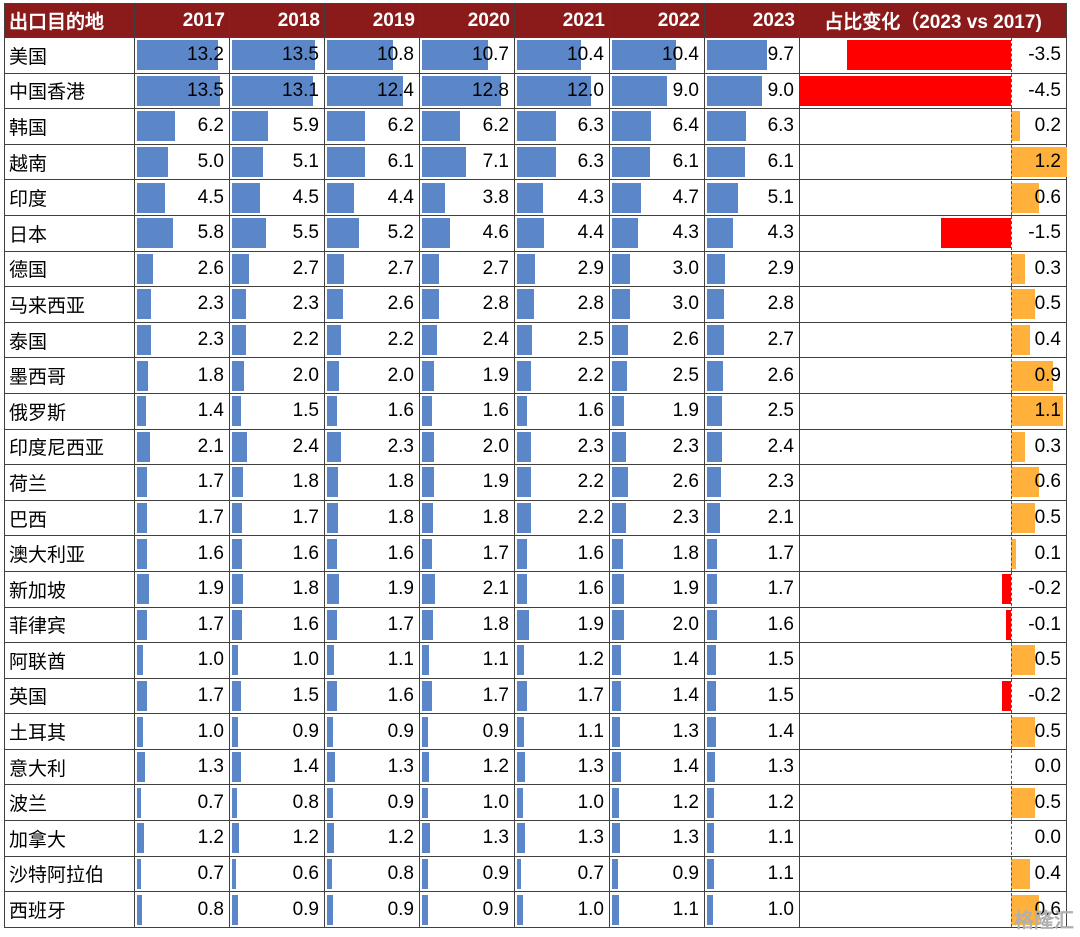 This screenshot has height=937, width=1080. I want to click on value-cell: 2.1, so click(752, 518).